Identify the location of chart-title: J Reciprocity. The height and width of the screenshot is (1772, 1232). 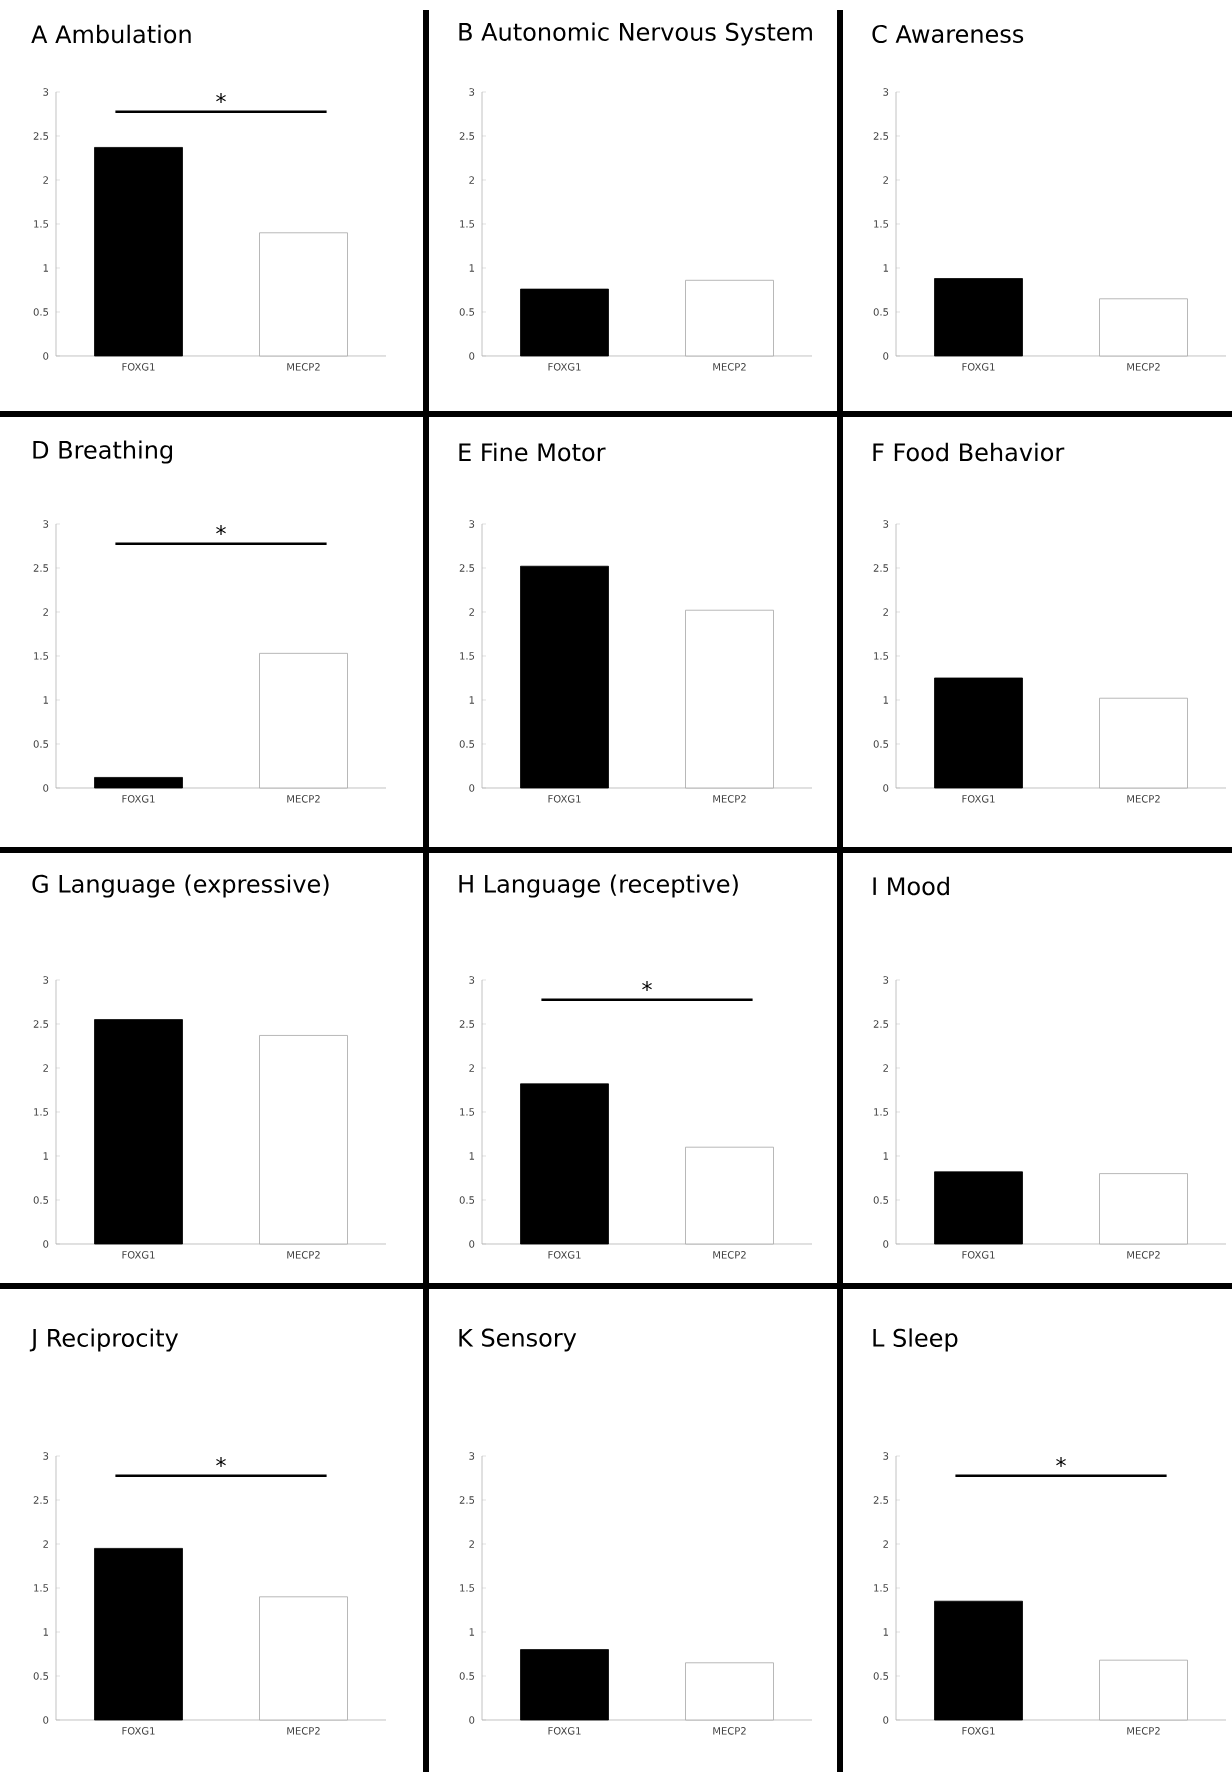
(104, 1340).